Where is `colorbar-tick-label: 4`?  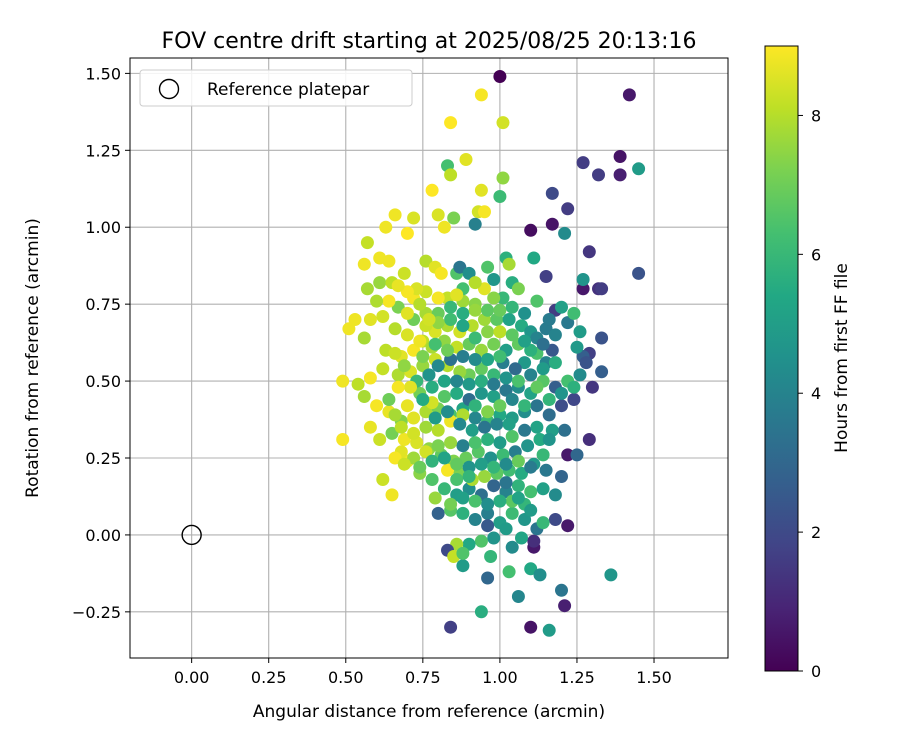 colorbar-tick-label: 4 is located at coordinates (816, 393).